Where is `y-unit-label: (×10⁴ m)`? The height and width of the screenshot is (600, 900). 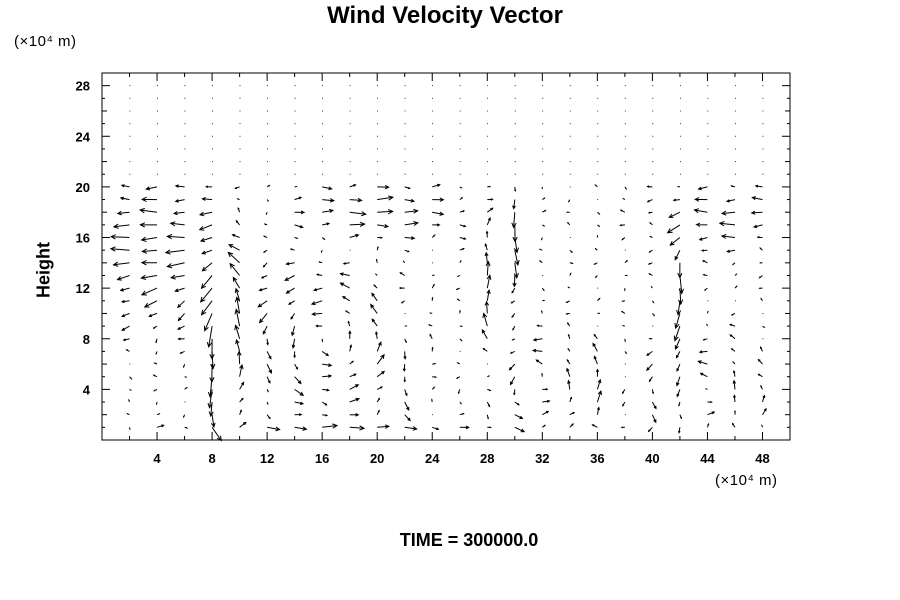
y-unit-label: (×10⁴ m) is located at coordinates (45, 41).